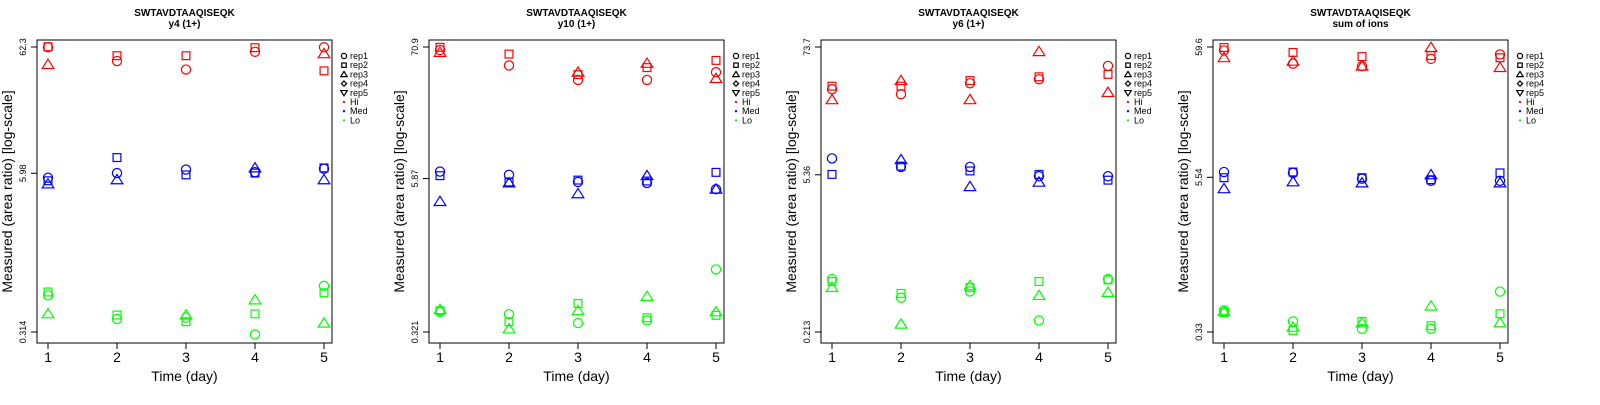  What do you see at coordinates (1139, 120) in the screenshot?
I see `legend-label-lo: Lo` at bounding box center [1139, 120].